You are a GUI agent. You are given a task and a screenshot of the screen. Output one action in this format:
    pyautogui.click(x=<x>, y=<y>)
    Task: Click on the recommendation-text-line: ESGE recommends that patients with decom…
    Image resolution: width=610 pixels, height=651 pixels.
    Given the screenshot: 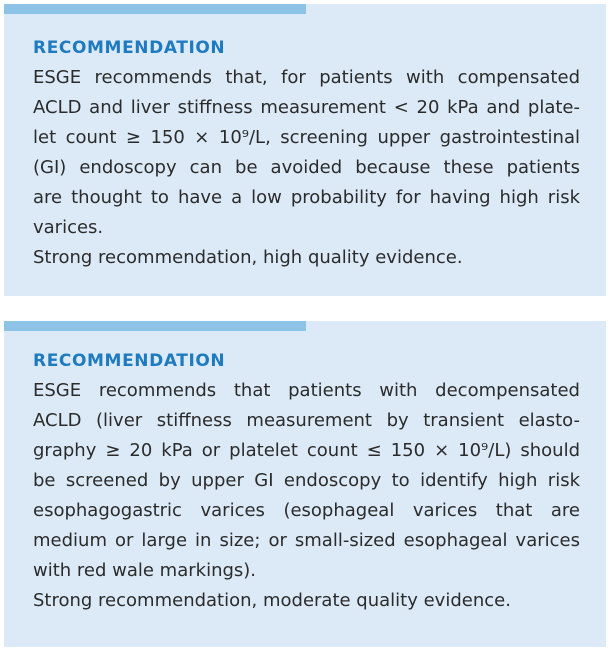 What is the action you would take?
    pyautogui.click(x=306, y=390)
    